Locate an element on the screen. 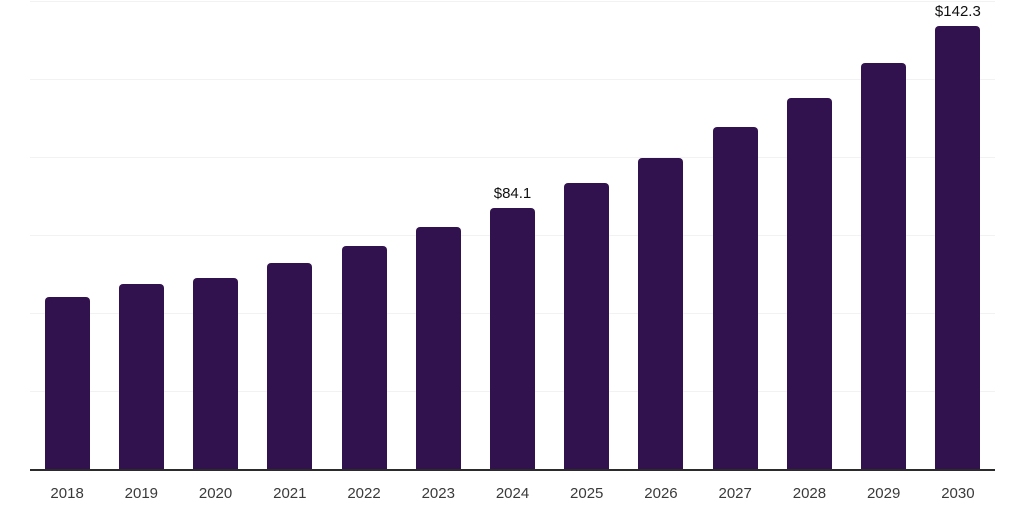  x-tick-label-2021: 2021 is located at coordinates (290, 493).